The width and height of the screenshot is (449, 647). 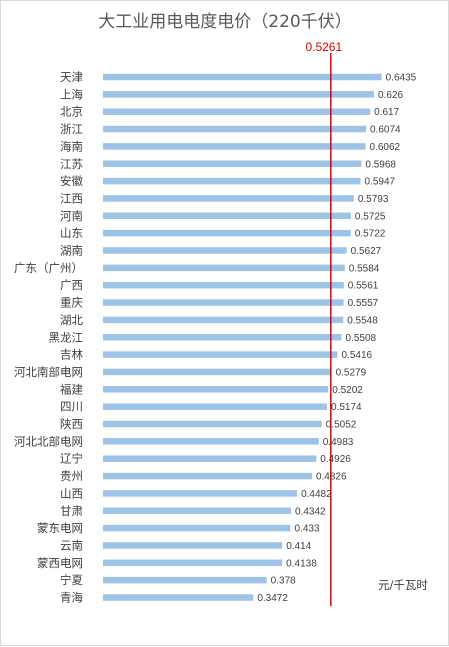 What do you see at coordinates (347, 390) in the screenshot?
I see `data-label: 0.5202` at bounding box center [347, 390].